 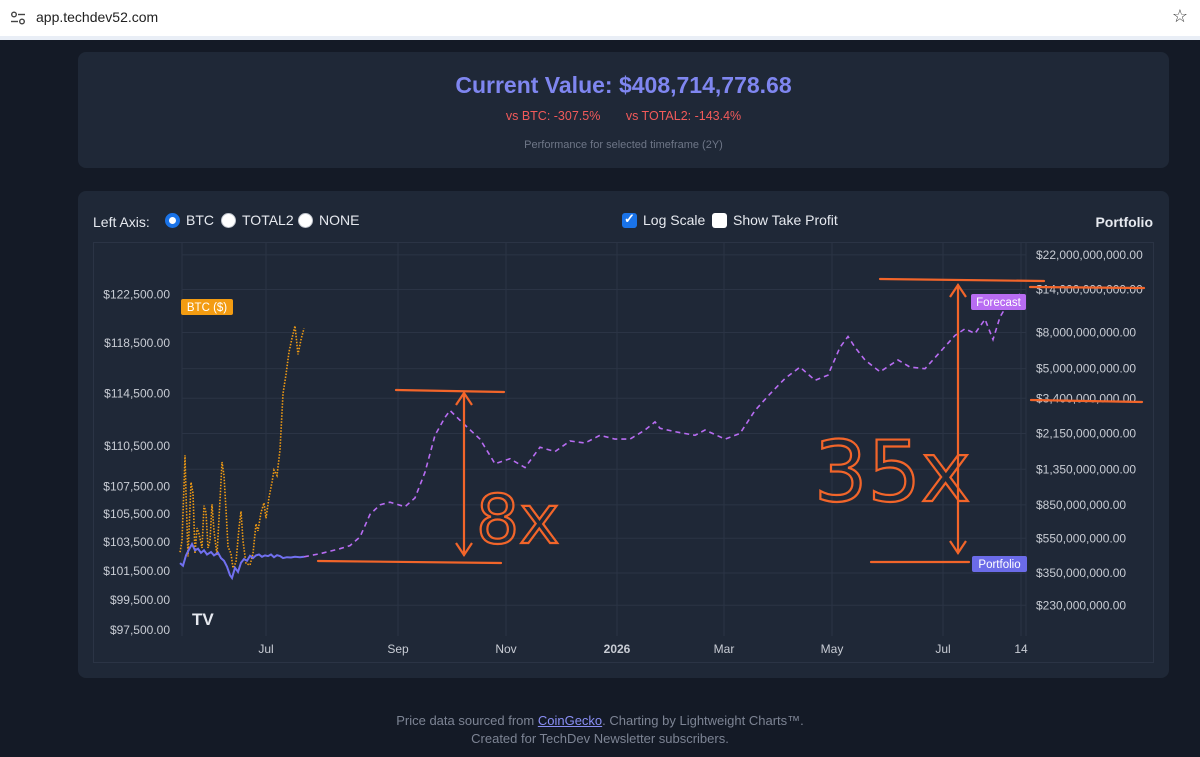 I want to click on footer-source-text: Price data sourced from, so click(x=467, y=720).